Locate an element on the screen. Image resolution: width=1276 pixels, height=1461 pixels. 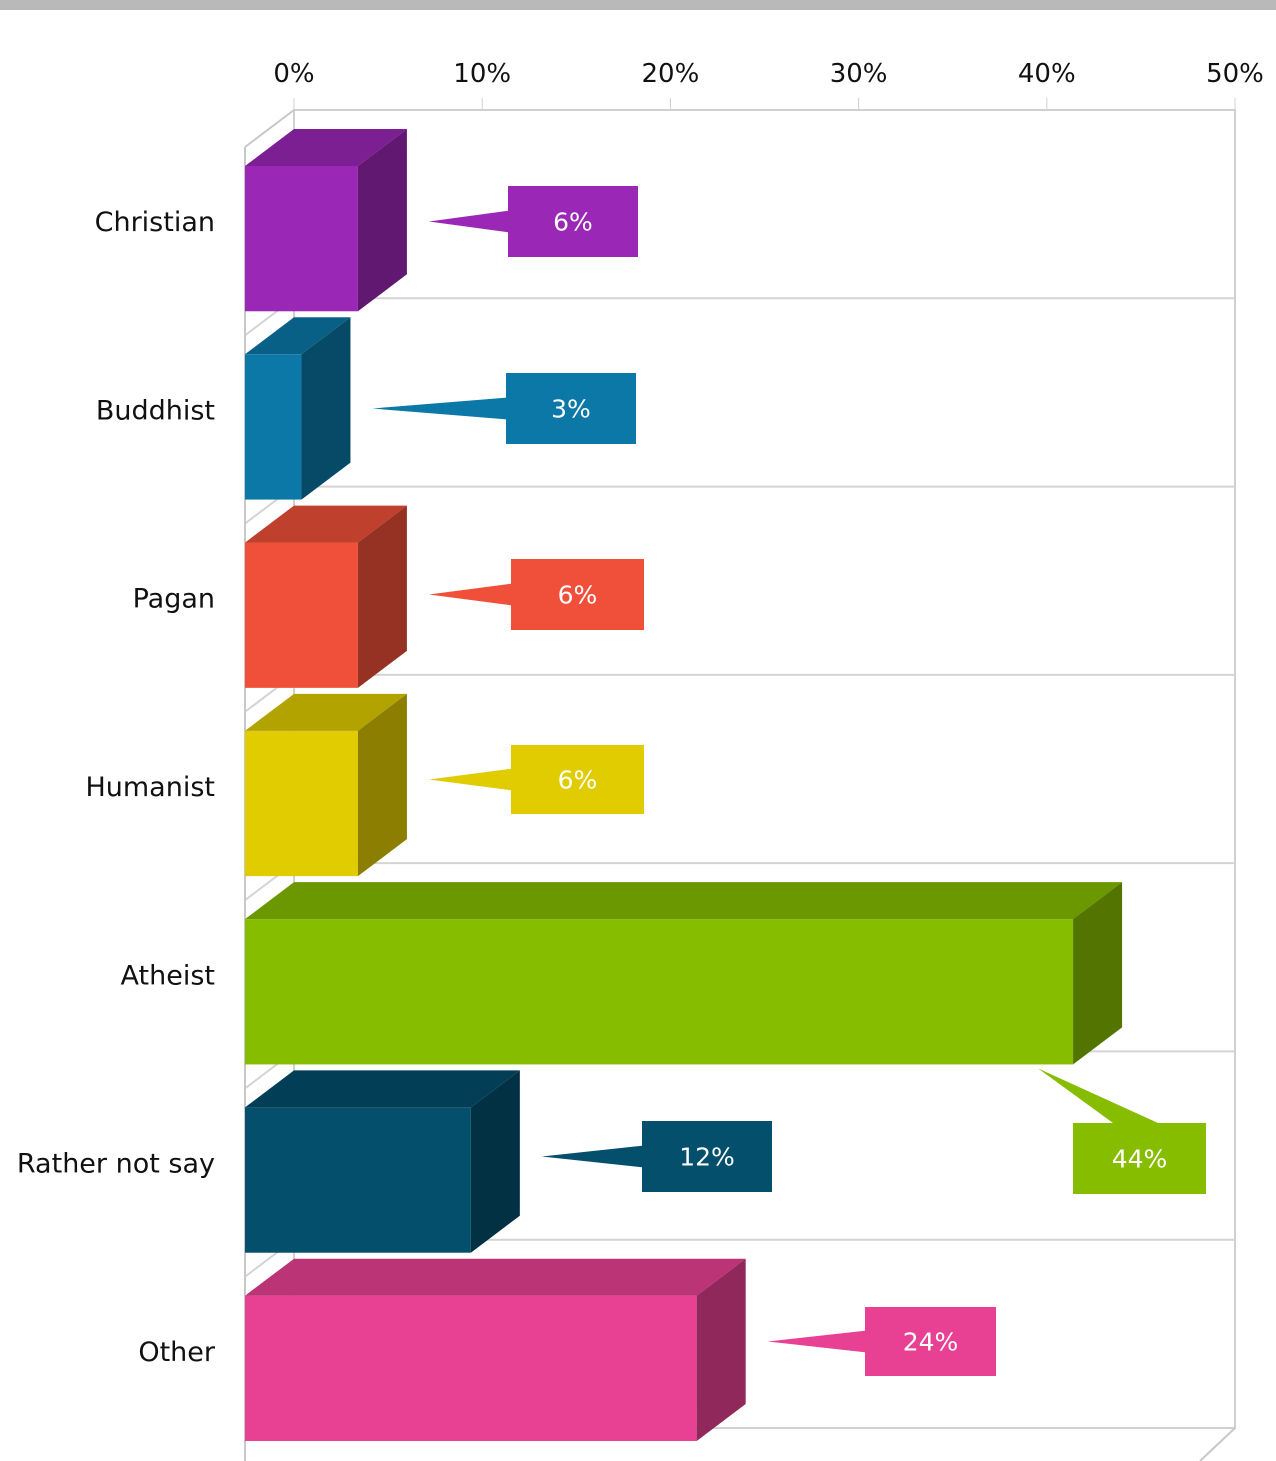
bar-3-side is located at coordinates (382, 785).